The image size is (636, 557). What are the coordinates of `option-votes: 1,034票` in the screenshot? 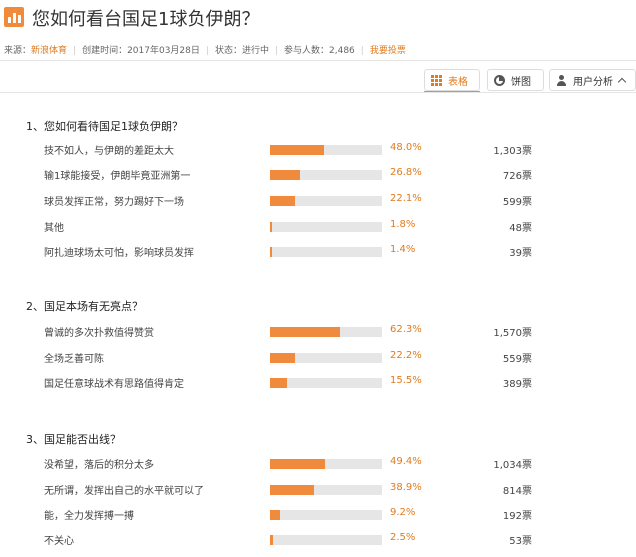 It's located at (512, 465).